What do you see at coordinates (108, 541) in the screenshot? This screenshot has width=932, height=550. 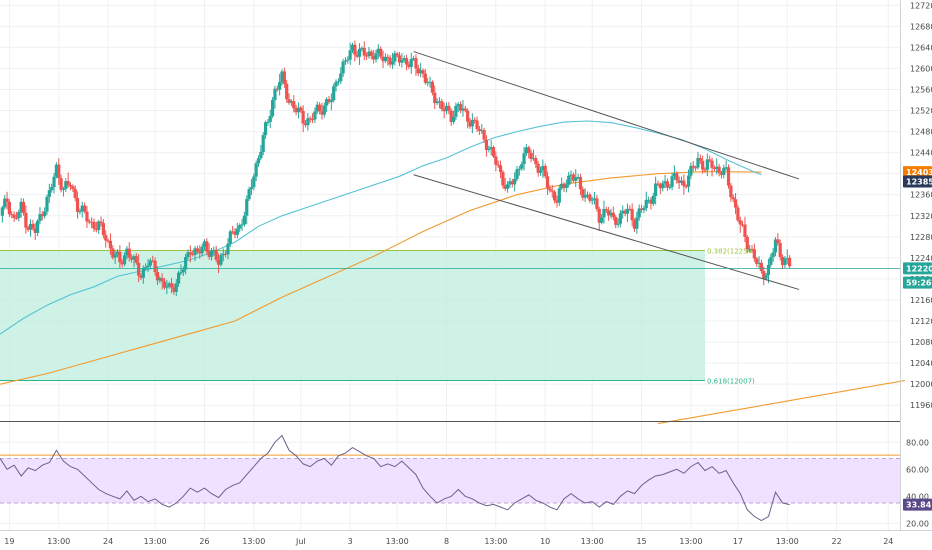 I see `time-tick-label: 24` at bounding box center [108, 541].